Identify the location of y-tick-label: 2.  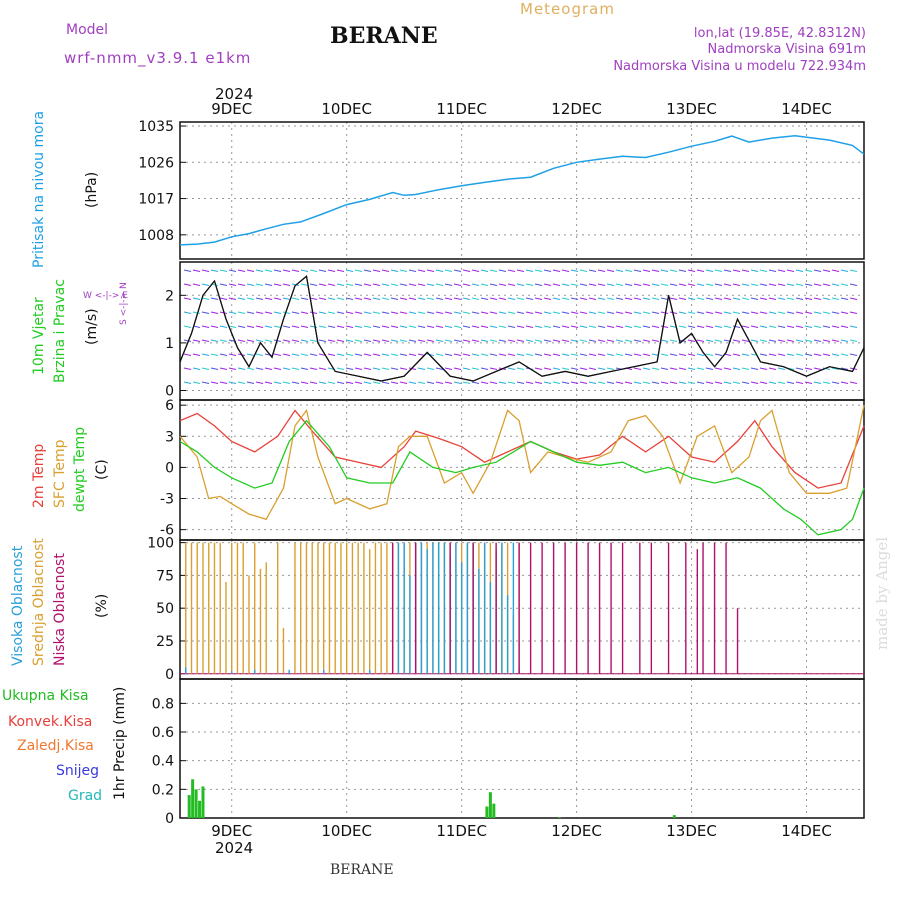
(169, 296).